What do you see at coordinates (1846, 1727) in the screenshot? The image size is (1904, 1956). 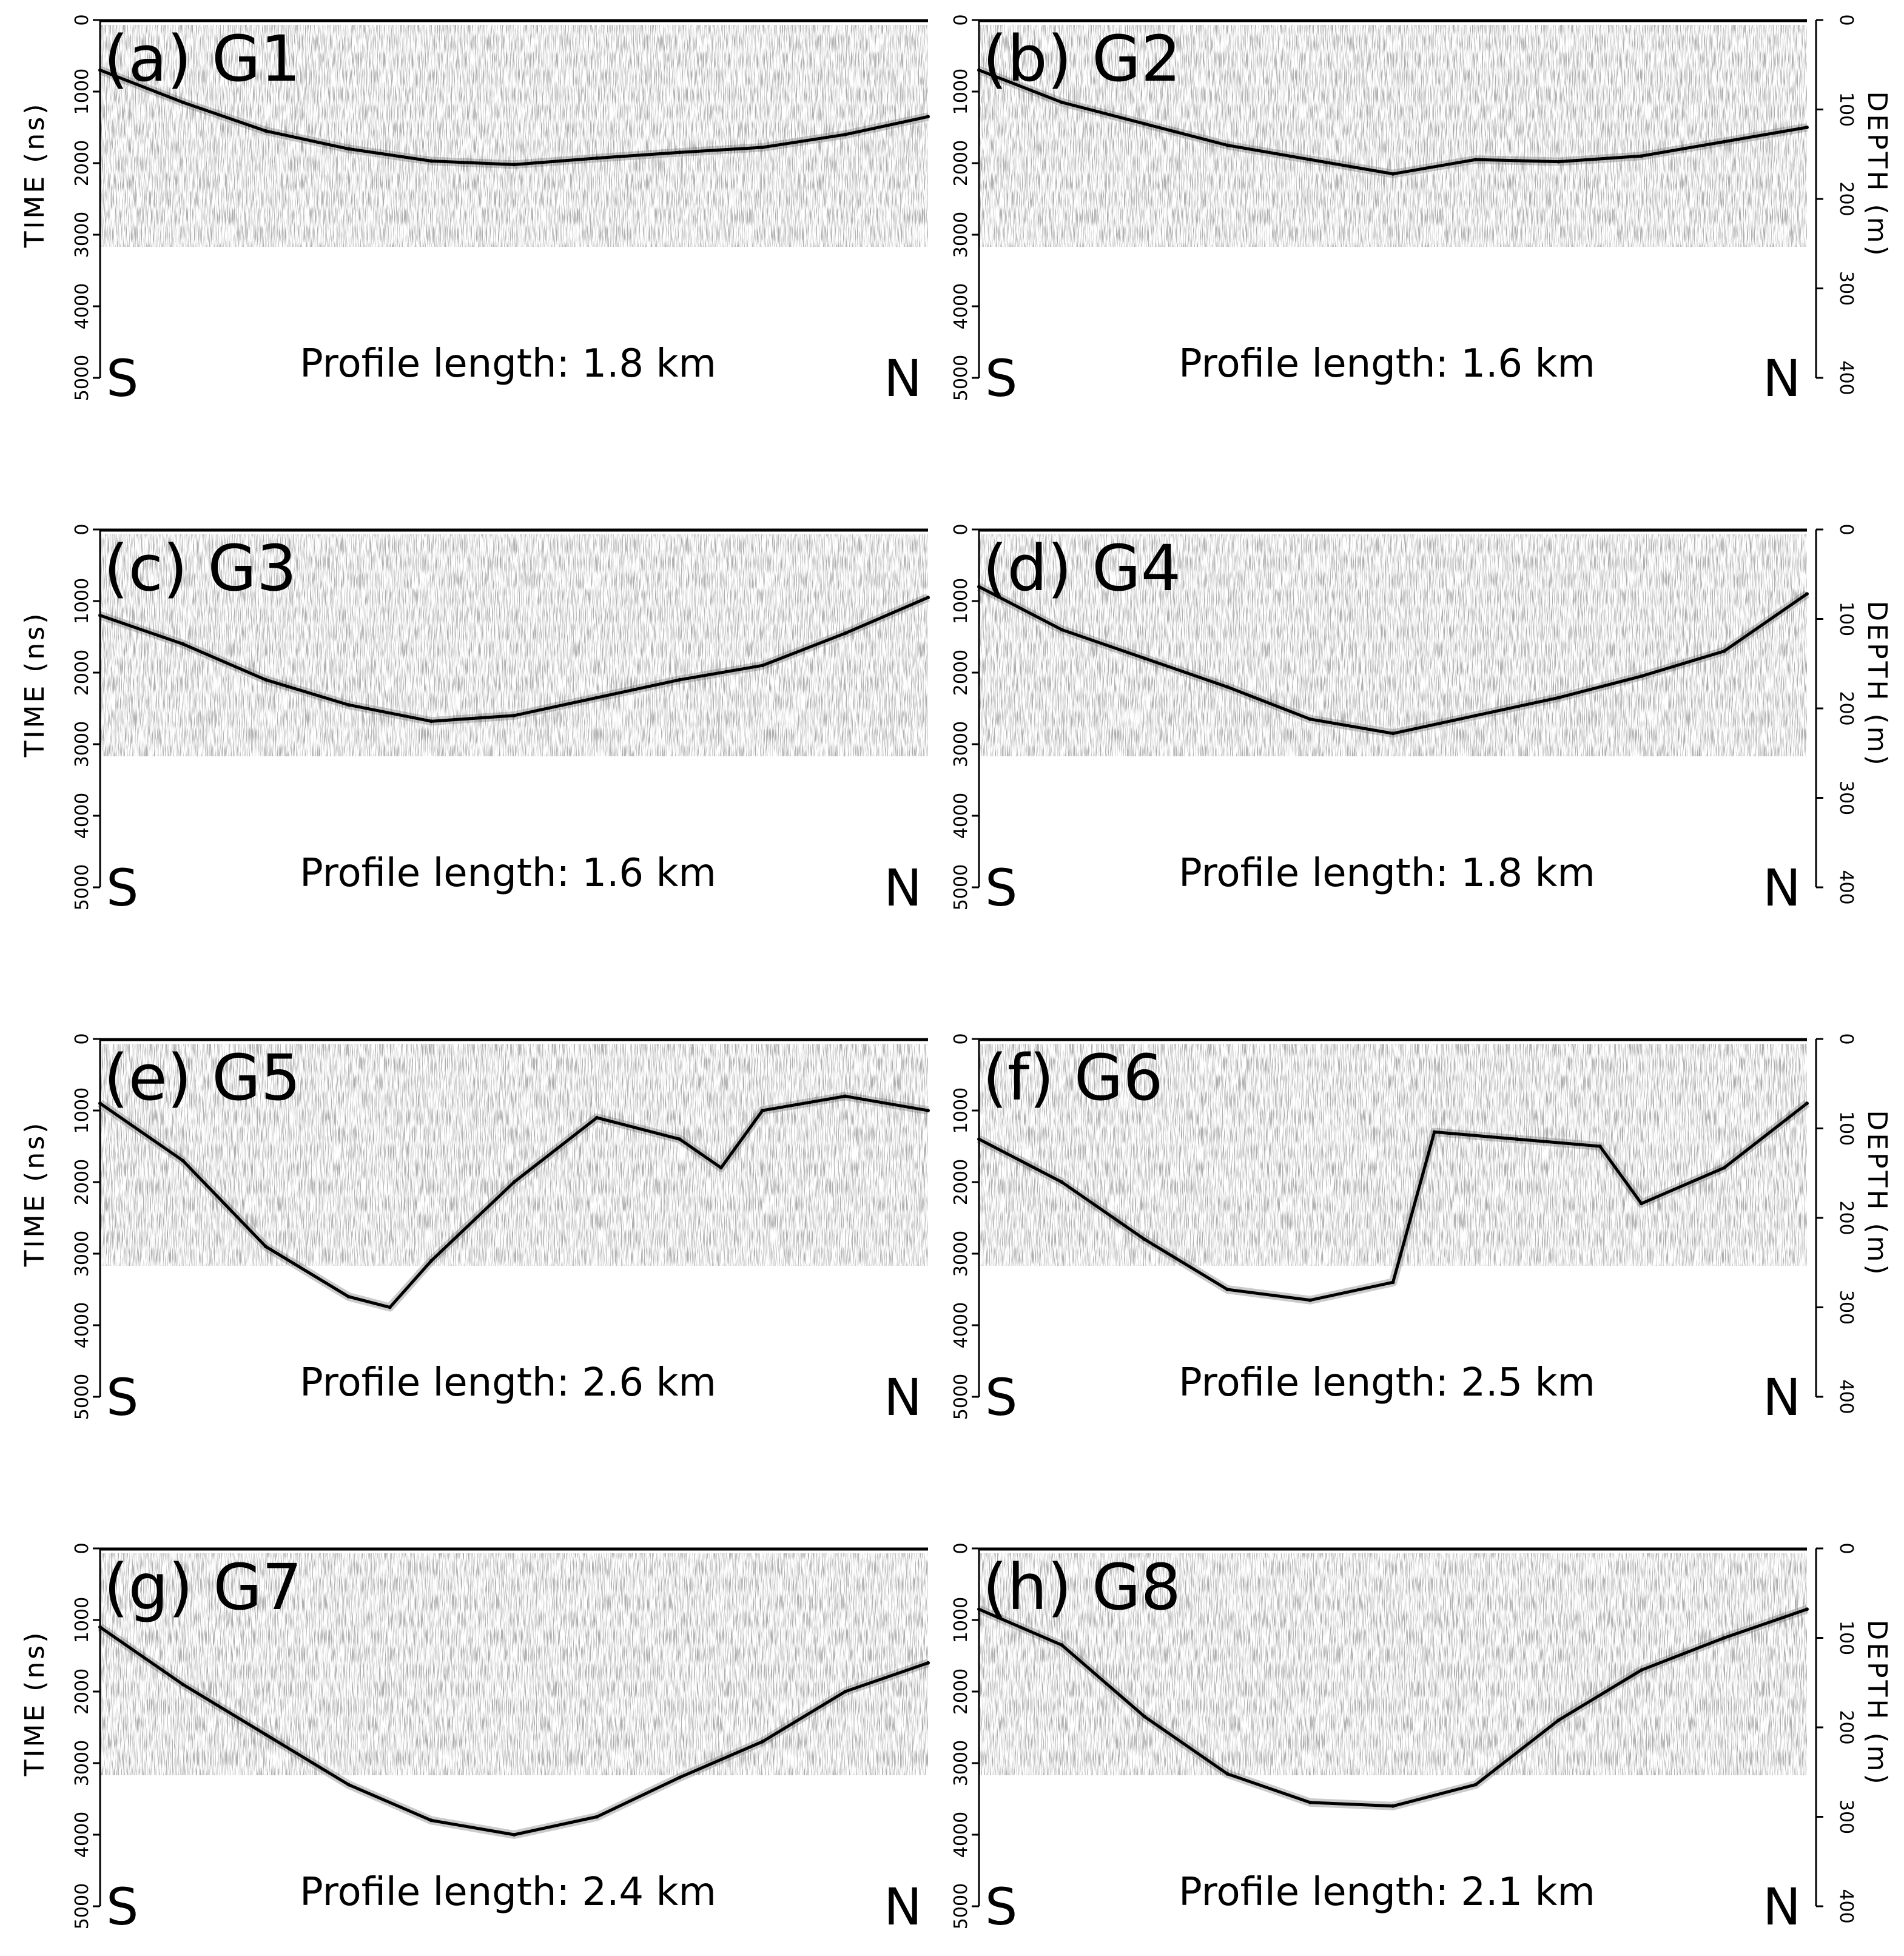 I see `depth-tick-label: 200` at bounding box center [1846, 1727].